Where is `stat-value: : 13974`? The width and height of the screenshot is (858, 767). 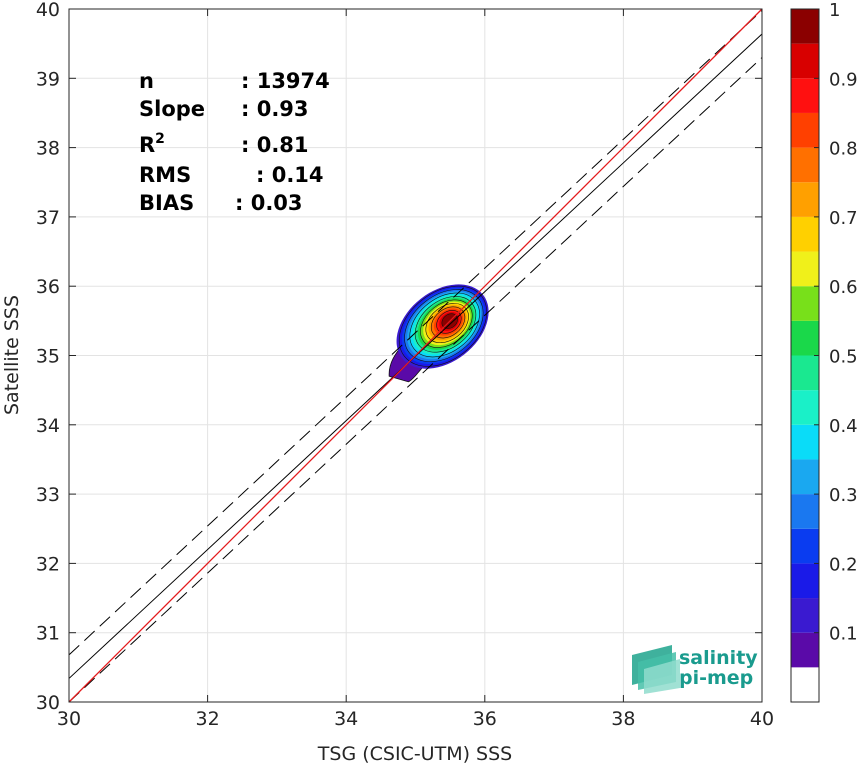
stat-value: : 13974 is located at coordinates (285, 81).